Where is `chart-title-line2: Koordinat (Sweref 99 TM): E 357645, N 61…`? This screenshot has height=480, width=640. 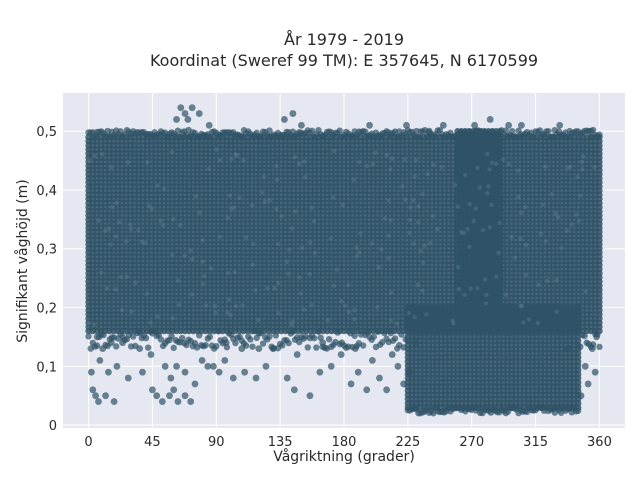
chart-title-line2: Koordinat (Sweref 99 TM): E 357645, N 61… is located at coordinates (344, 60).